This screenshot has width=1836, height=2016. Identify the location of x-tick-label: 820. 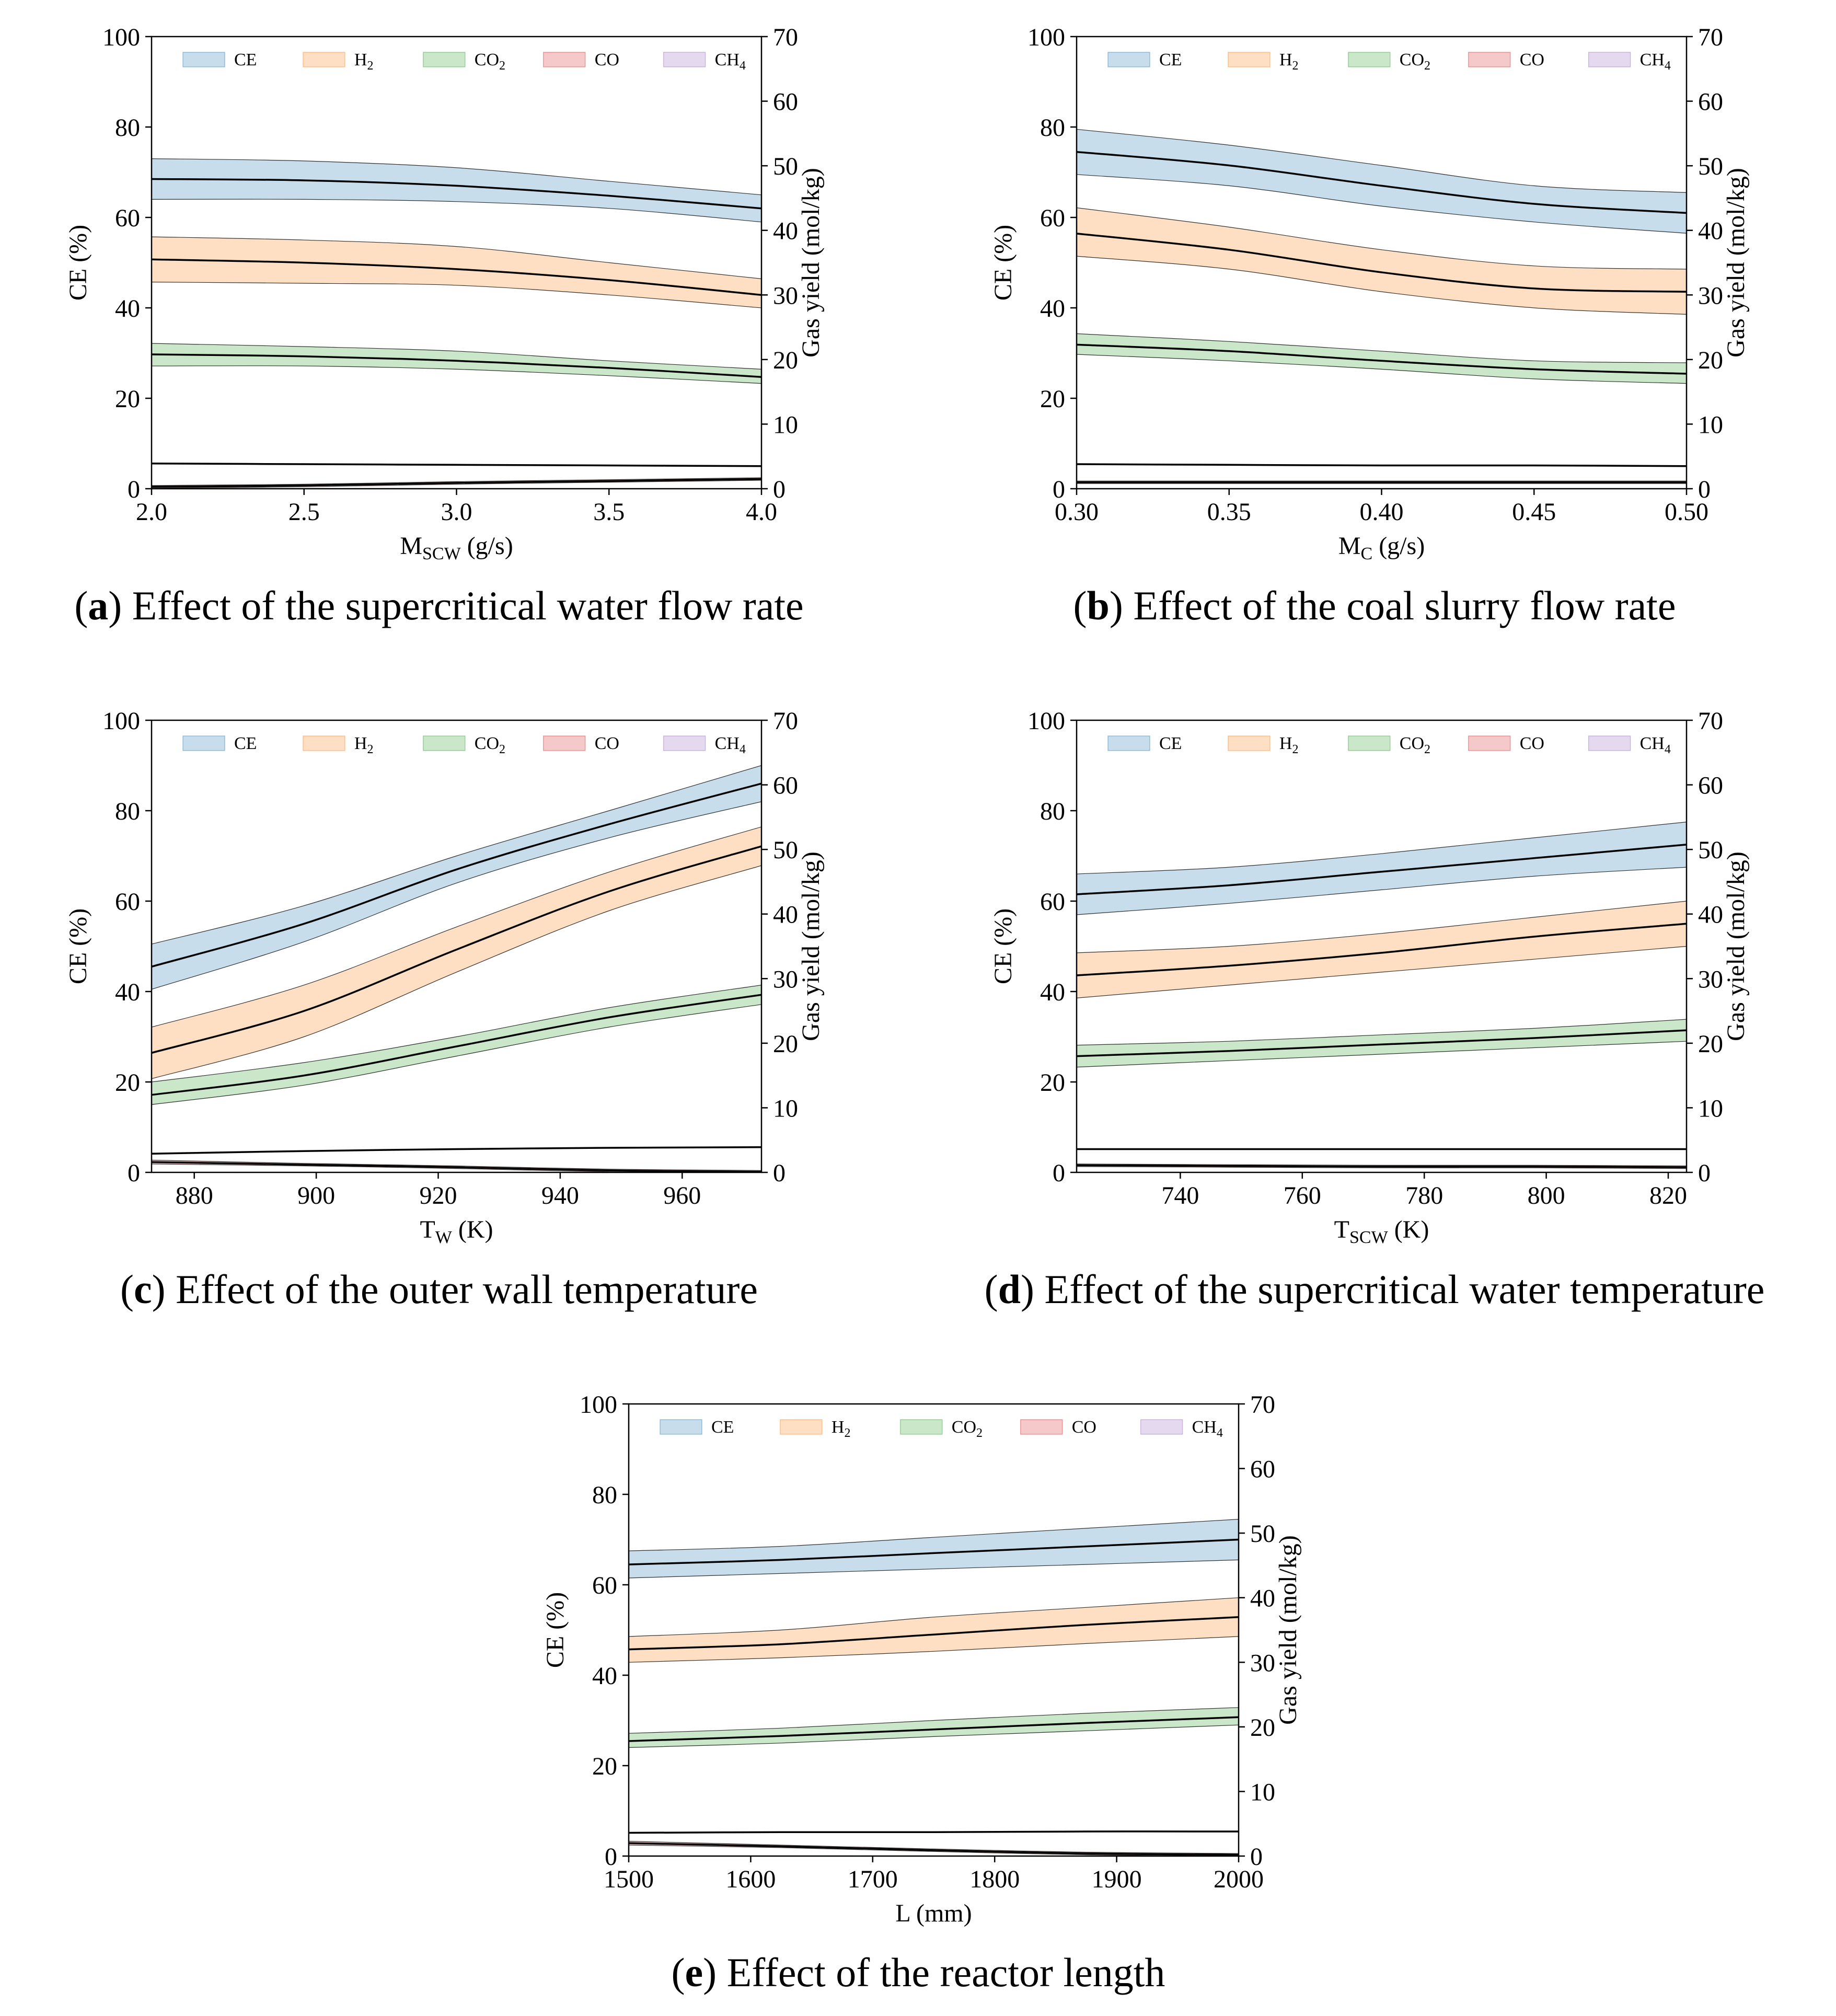
(1668, 1195).